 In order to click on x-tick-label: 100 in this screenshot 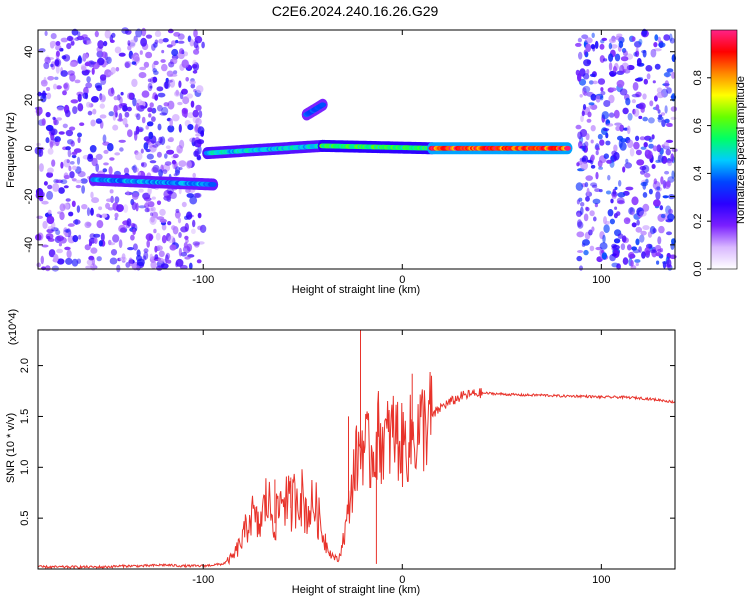, I will do `click(601, 280)`.